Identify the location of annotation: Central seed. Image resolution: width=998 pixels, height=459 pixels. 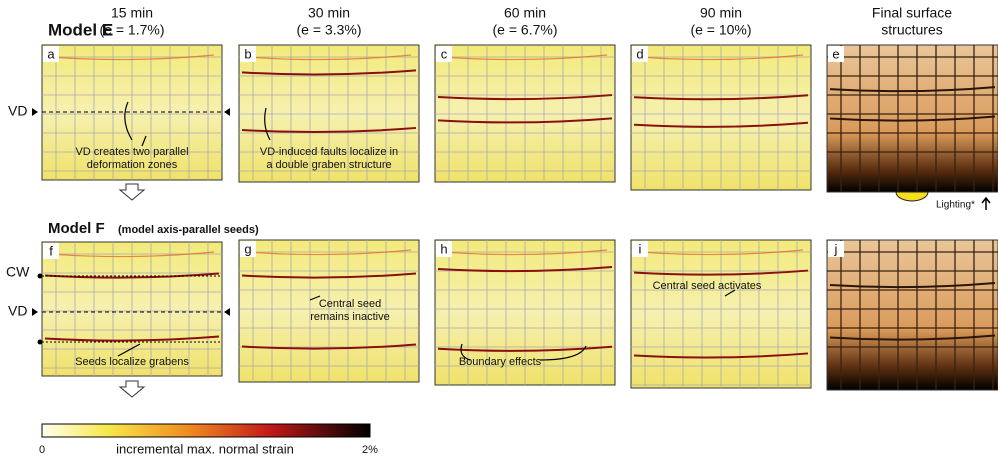
(350, 304).